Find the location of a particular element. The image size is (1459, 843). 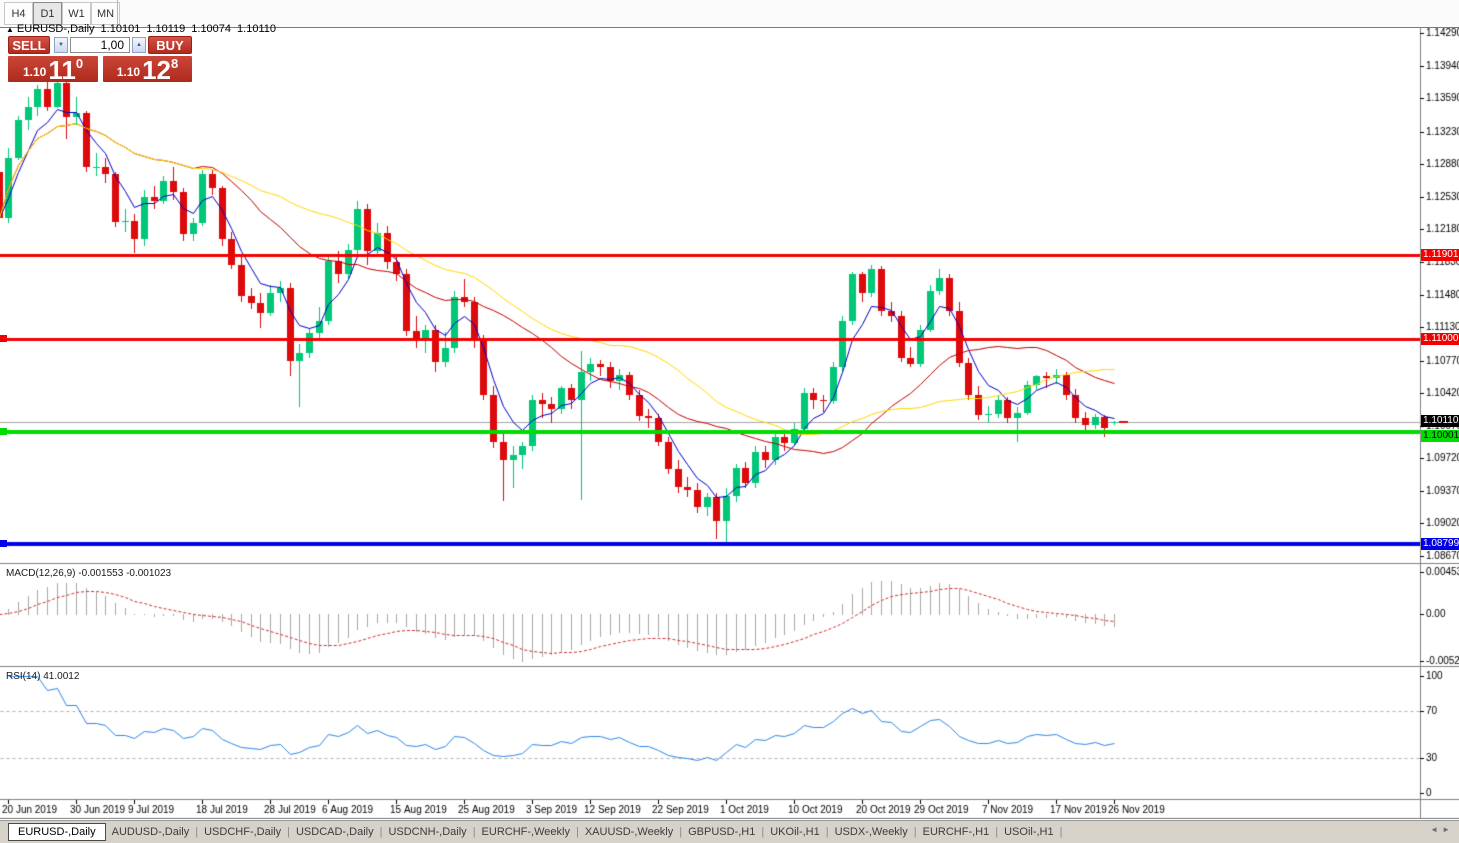

sell-price-whole: 1.10 is located at coordinates (34, 72).